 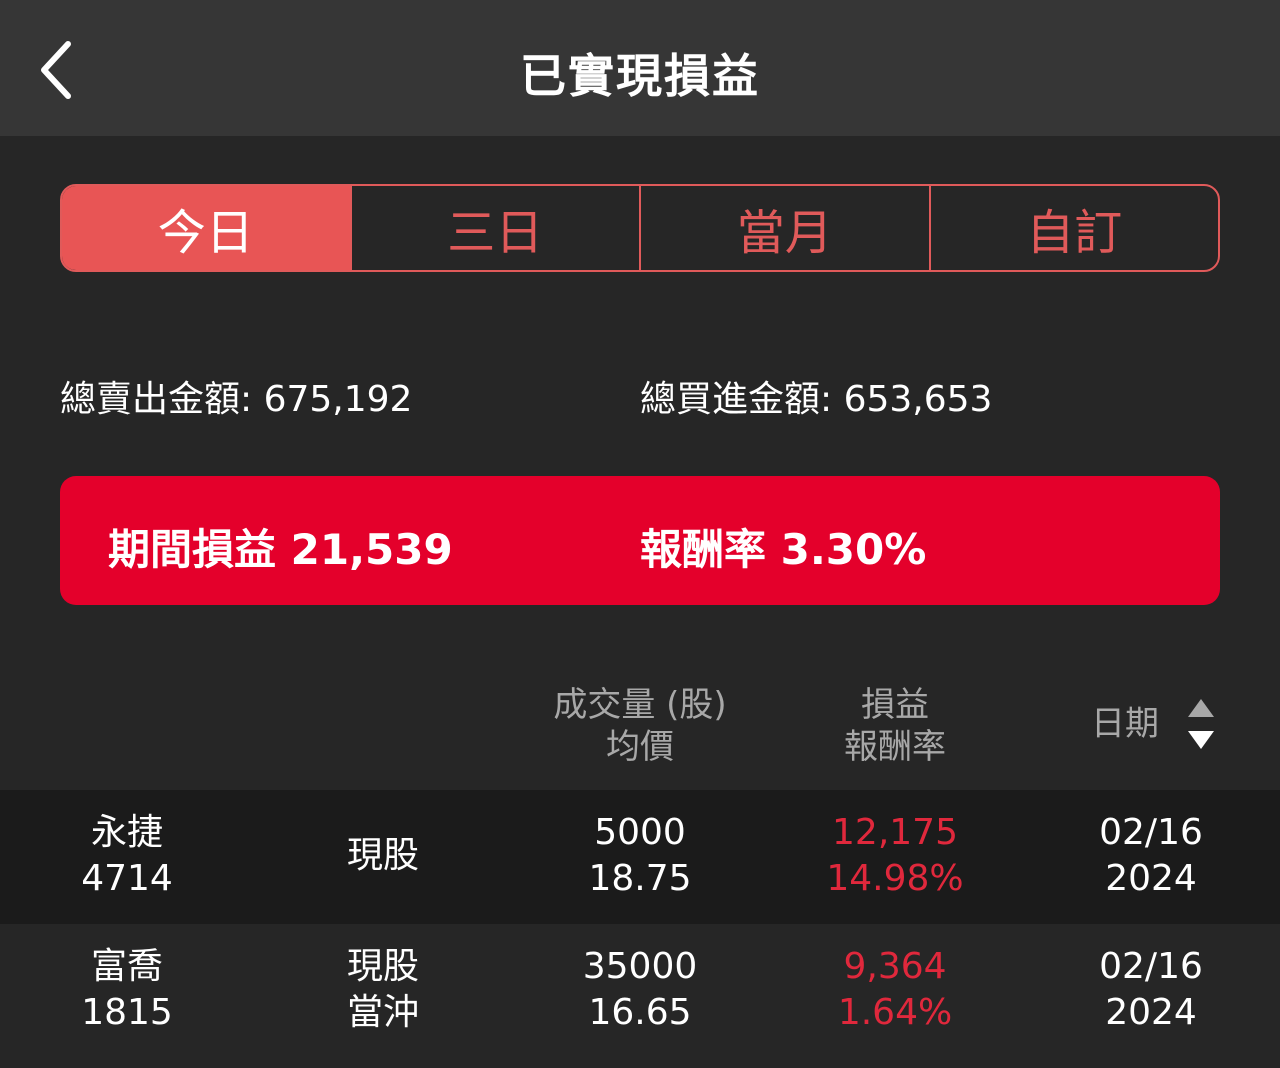 I want to click on return: 1.64%, so click(x=895, y=1012).